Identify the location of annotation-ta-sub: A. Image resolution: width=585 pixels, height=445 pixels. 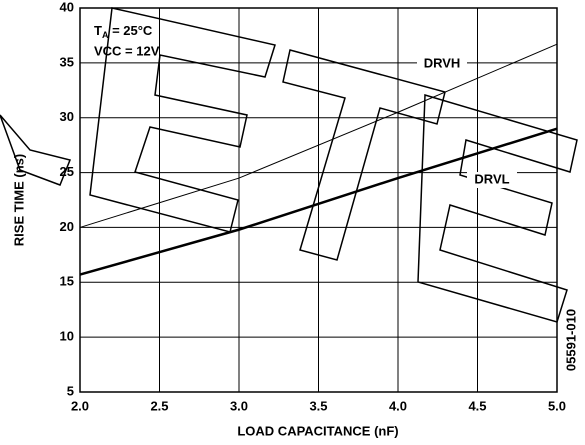
(105, 35).